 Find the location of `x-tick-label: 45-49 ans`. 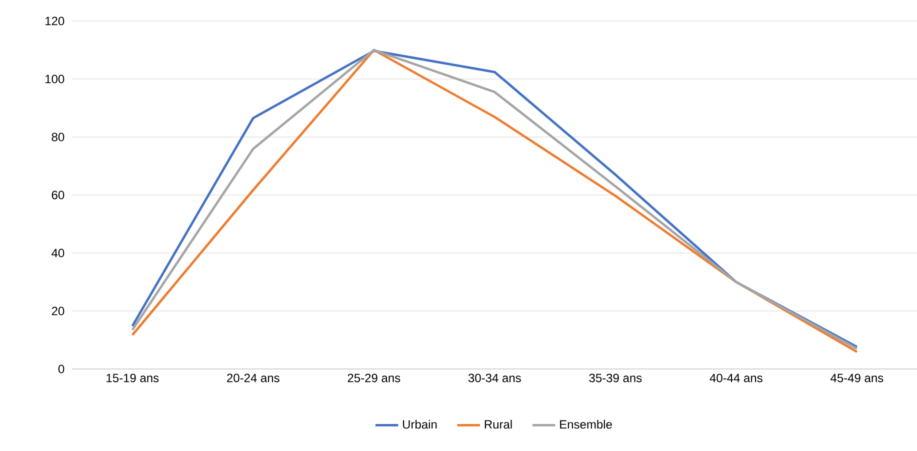

x-tick-label: 45-49 ans is located at coordinates (857, 378).